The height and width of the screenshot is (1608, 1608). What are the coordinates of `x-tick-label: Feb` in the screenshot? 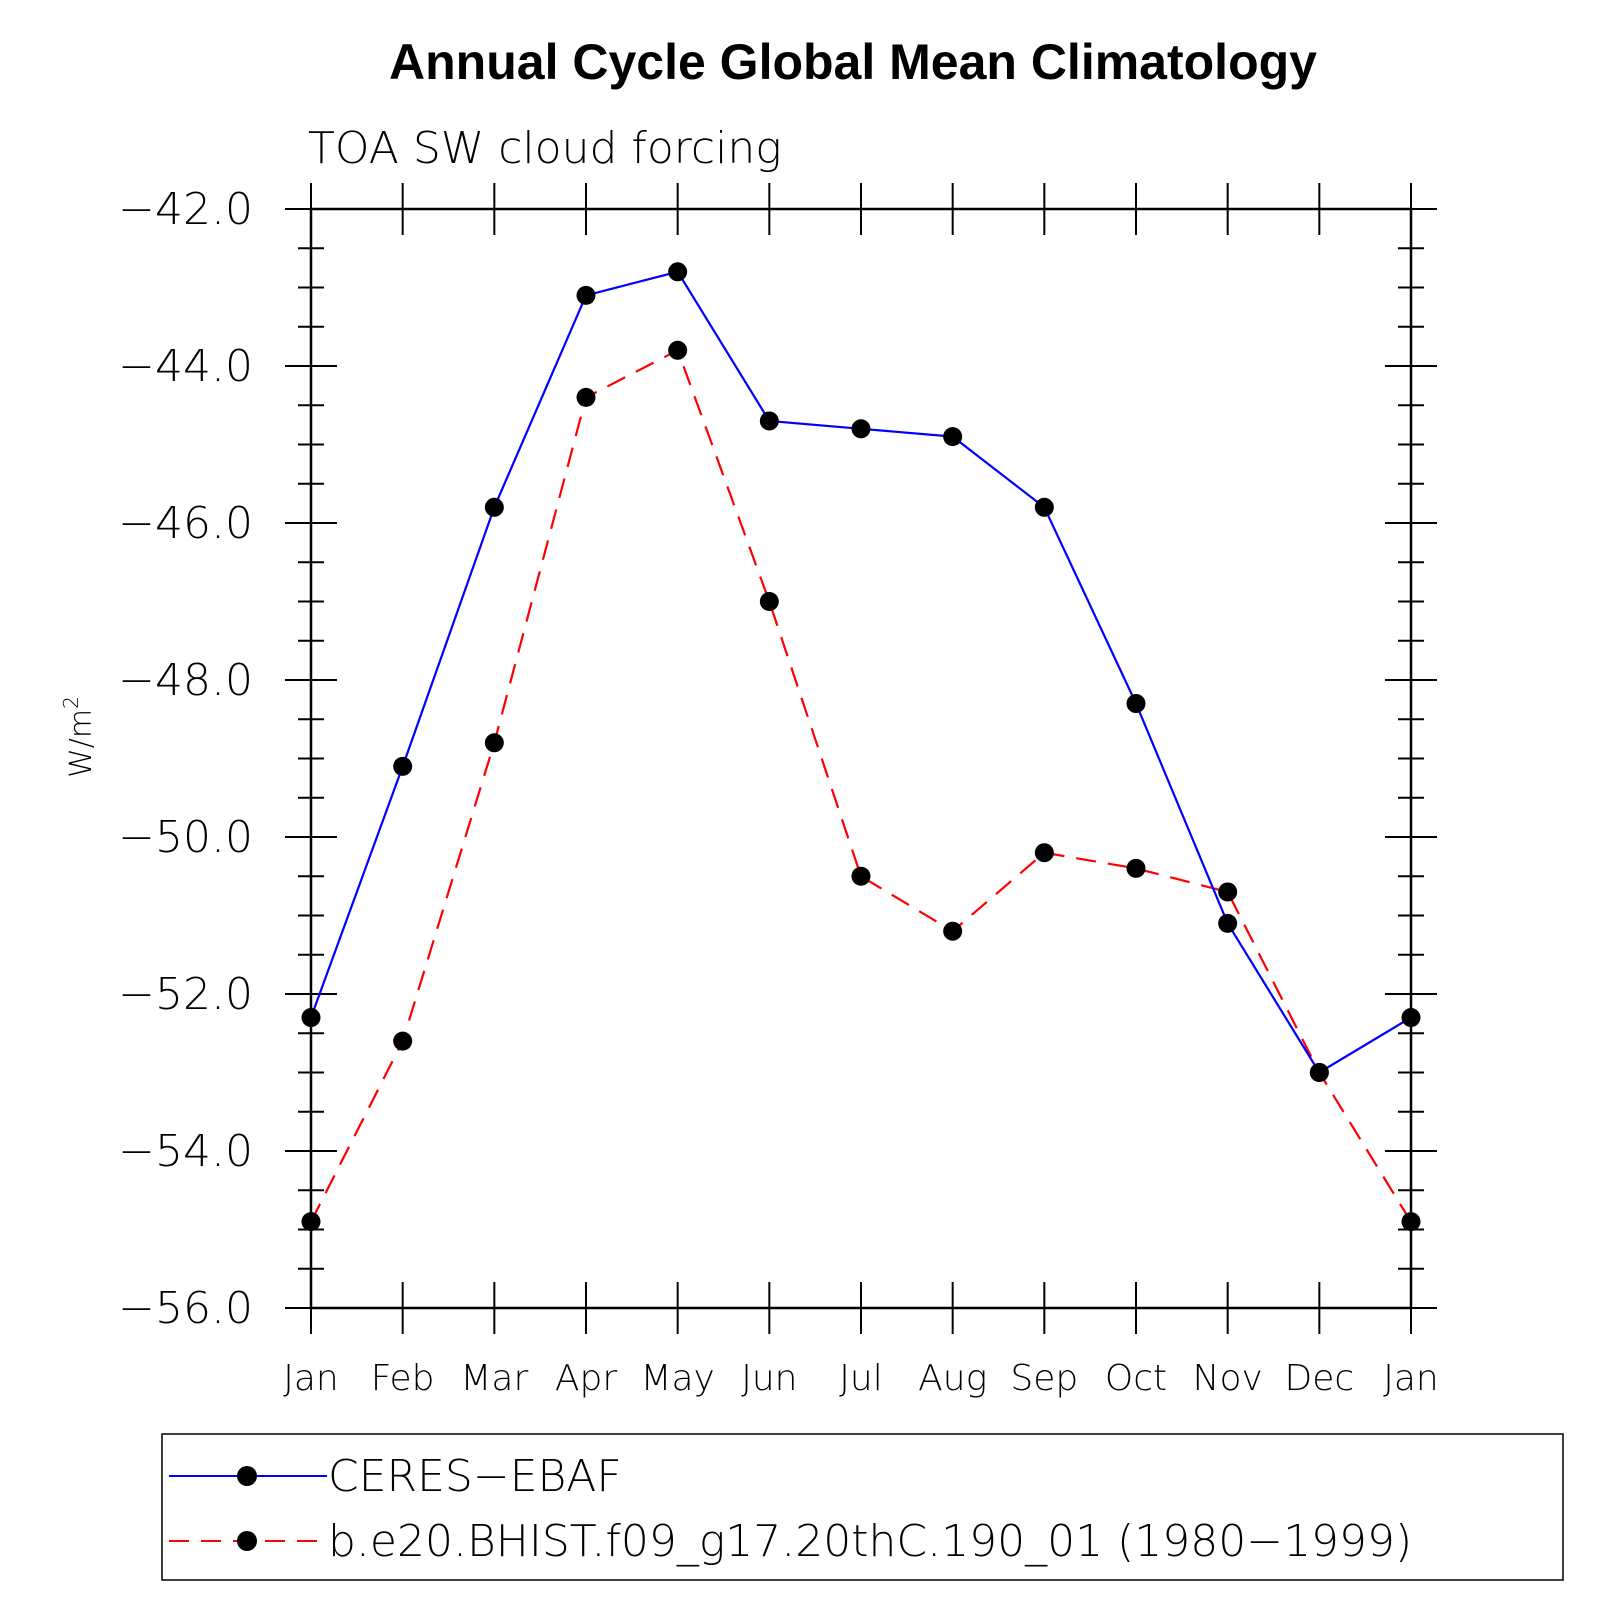 It's located at (403, 1378).